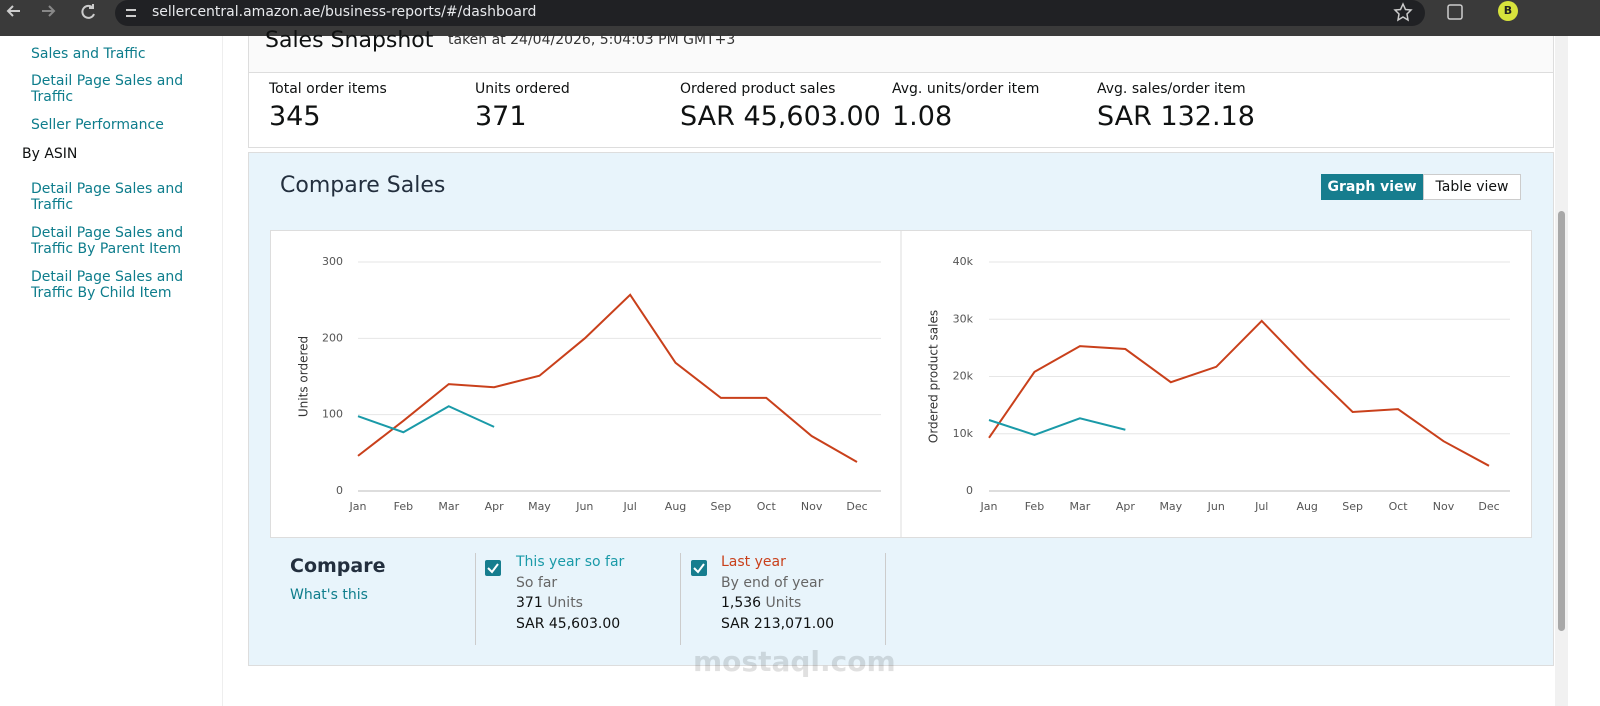 This screenshot has height=706, width=1600. Describe the element at coordinates (778, 624) in the screenshot. I see `sales: SAR 213,071.00` at that location.